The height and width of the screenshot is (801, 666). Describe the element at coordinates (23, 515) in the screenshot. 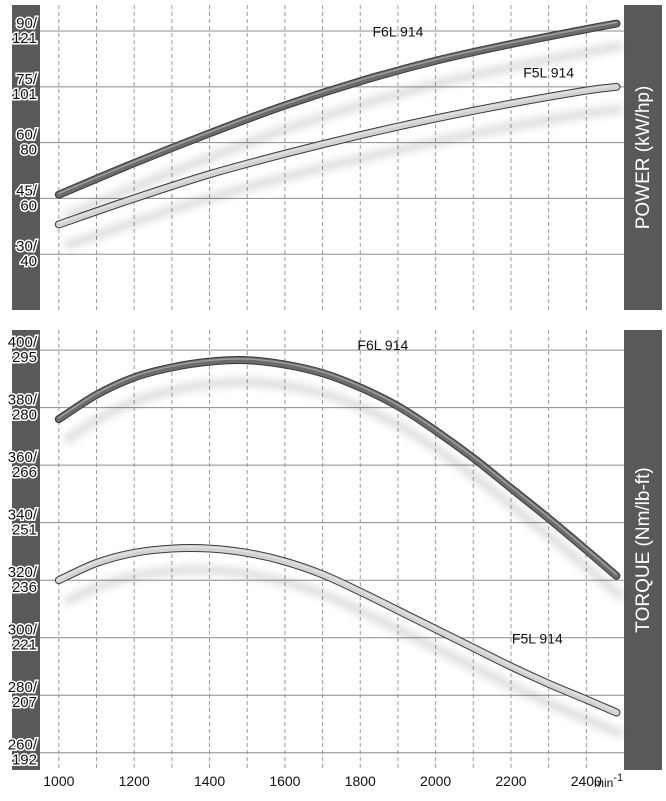

I see `bottom-panel-ytick-top: 340/` at that location.